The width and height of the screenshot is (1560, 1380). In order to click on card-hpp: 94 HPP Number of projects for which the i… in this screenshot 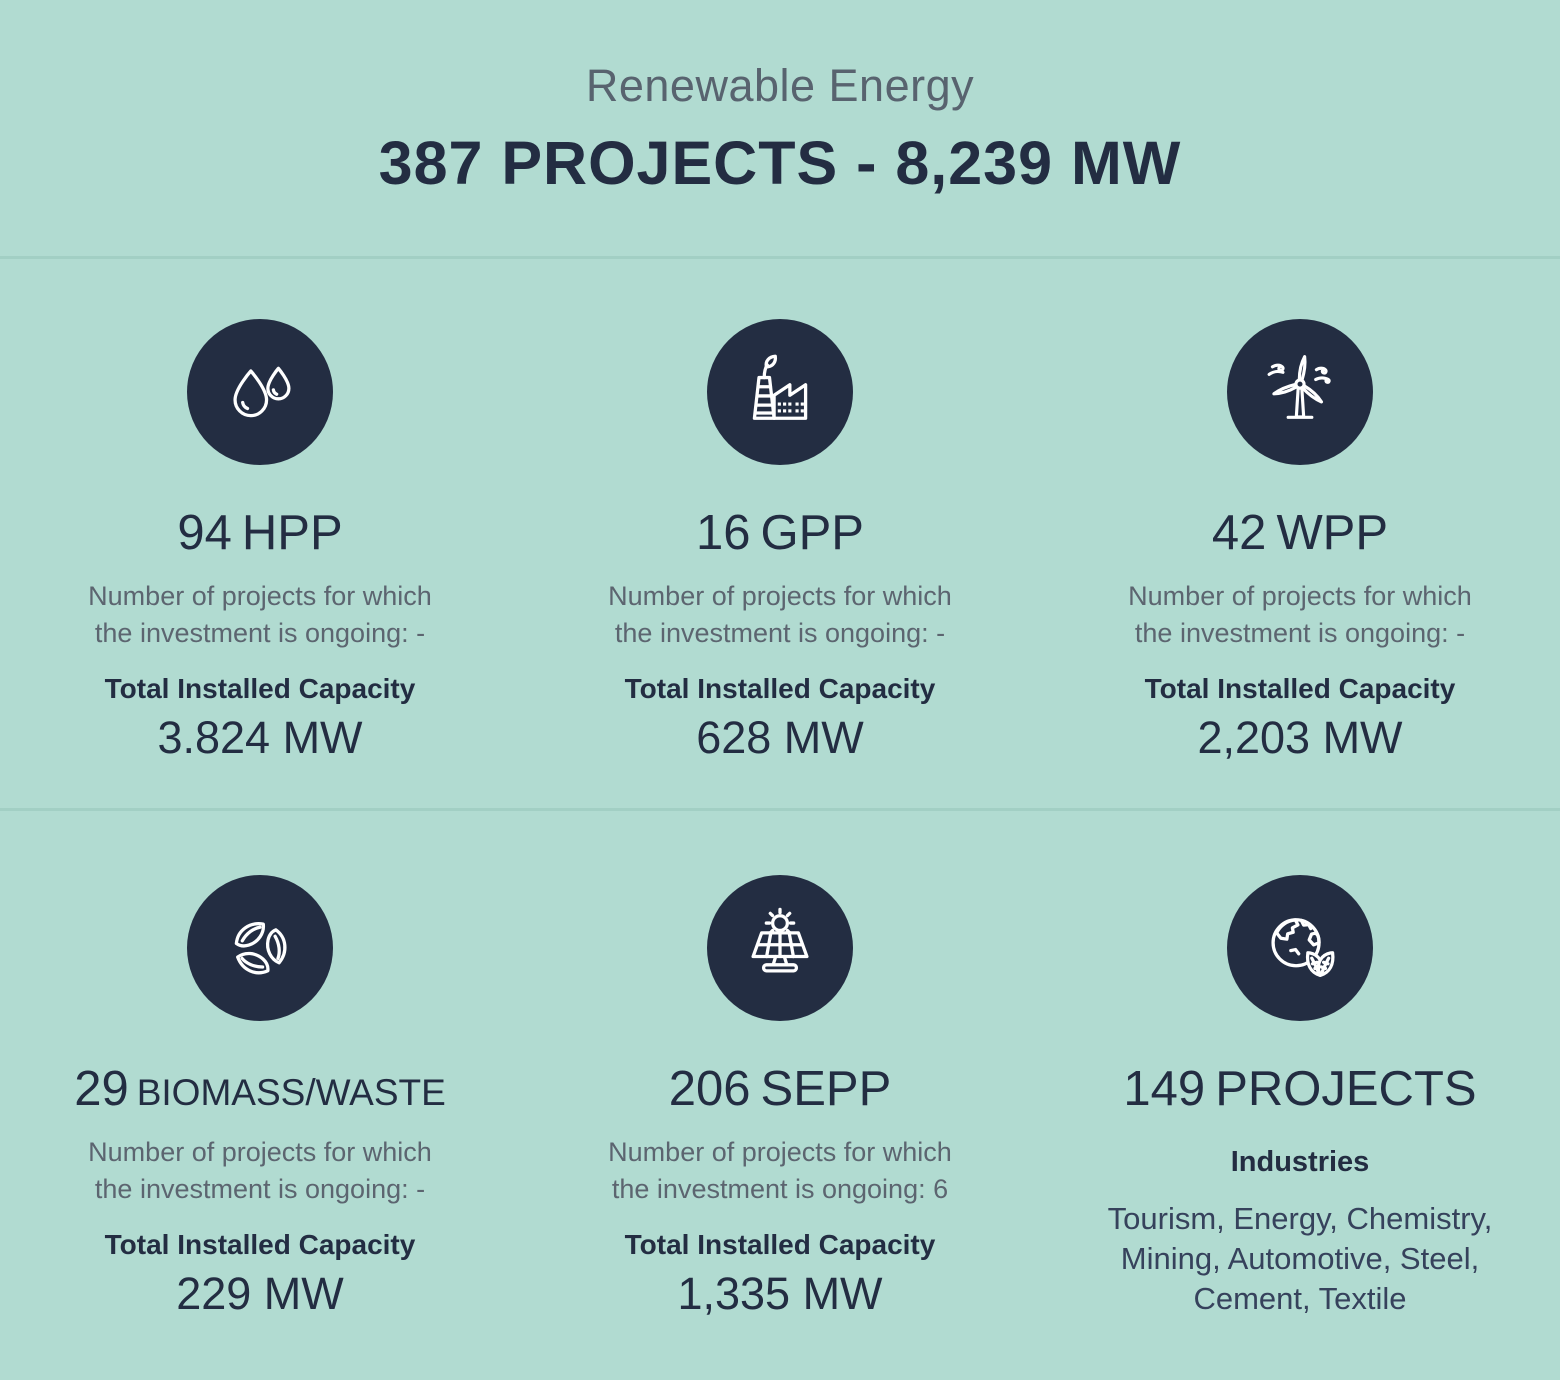, I will do `click(260, 533)`.